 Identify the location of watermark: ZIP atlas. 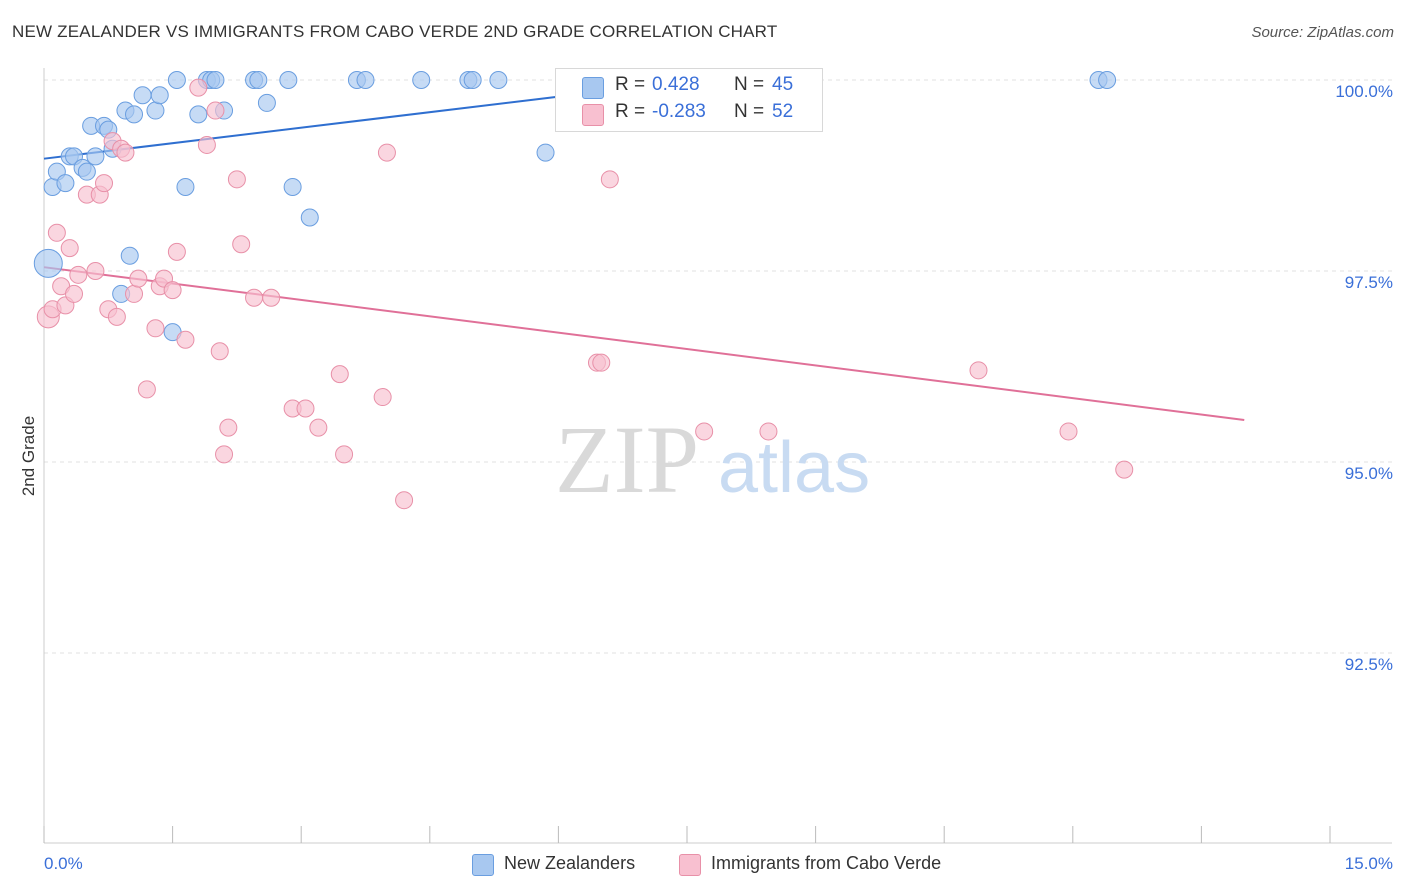
(712, 459).